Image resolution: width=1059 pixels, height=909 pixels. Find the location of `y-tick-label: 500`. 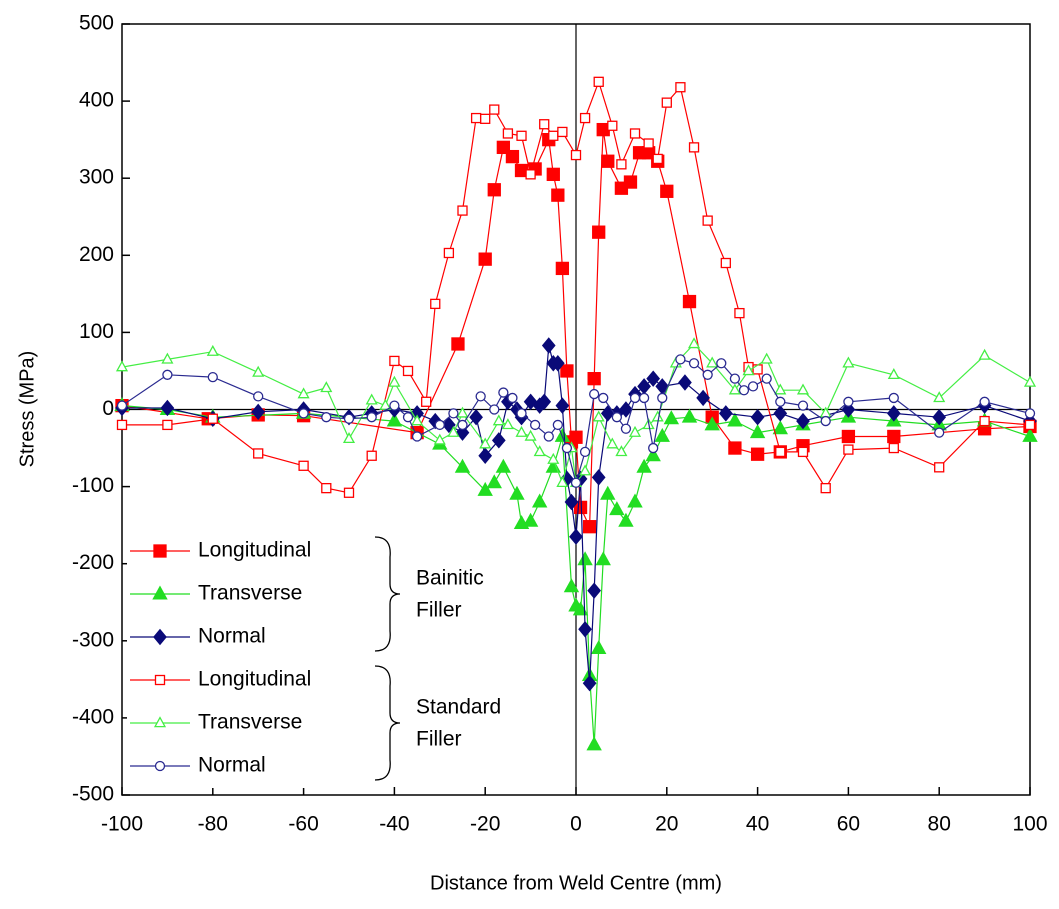

y-tick-label: 500 is located at coordinates (96, 23).